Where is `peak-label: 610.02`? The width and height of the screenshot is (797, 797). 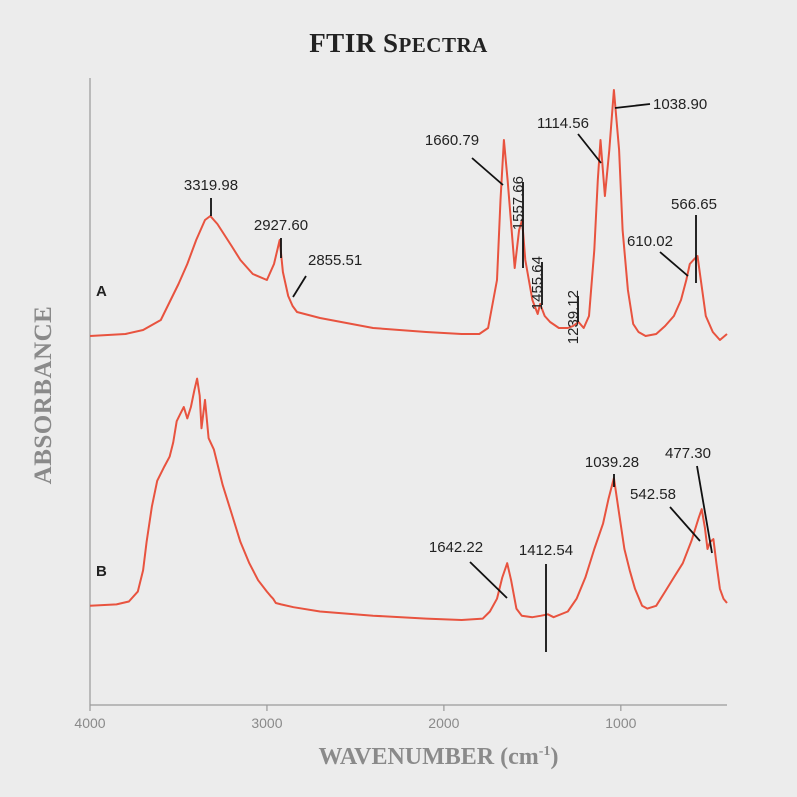
peak-label: 610.02 is located at coordinates (650, 241).